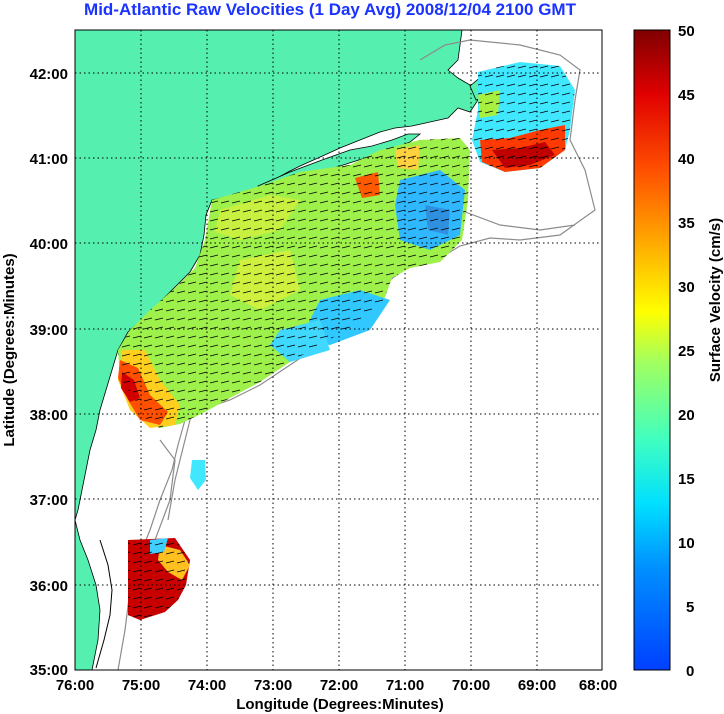  I want to click on outer-banks, so click(104, 604).